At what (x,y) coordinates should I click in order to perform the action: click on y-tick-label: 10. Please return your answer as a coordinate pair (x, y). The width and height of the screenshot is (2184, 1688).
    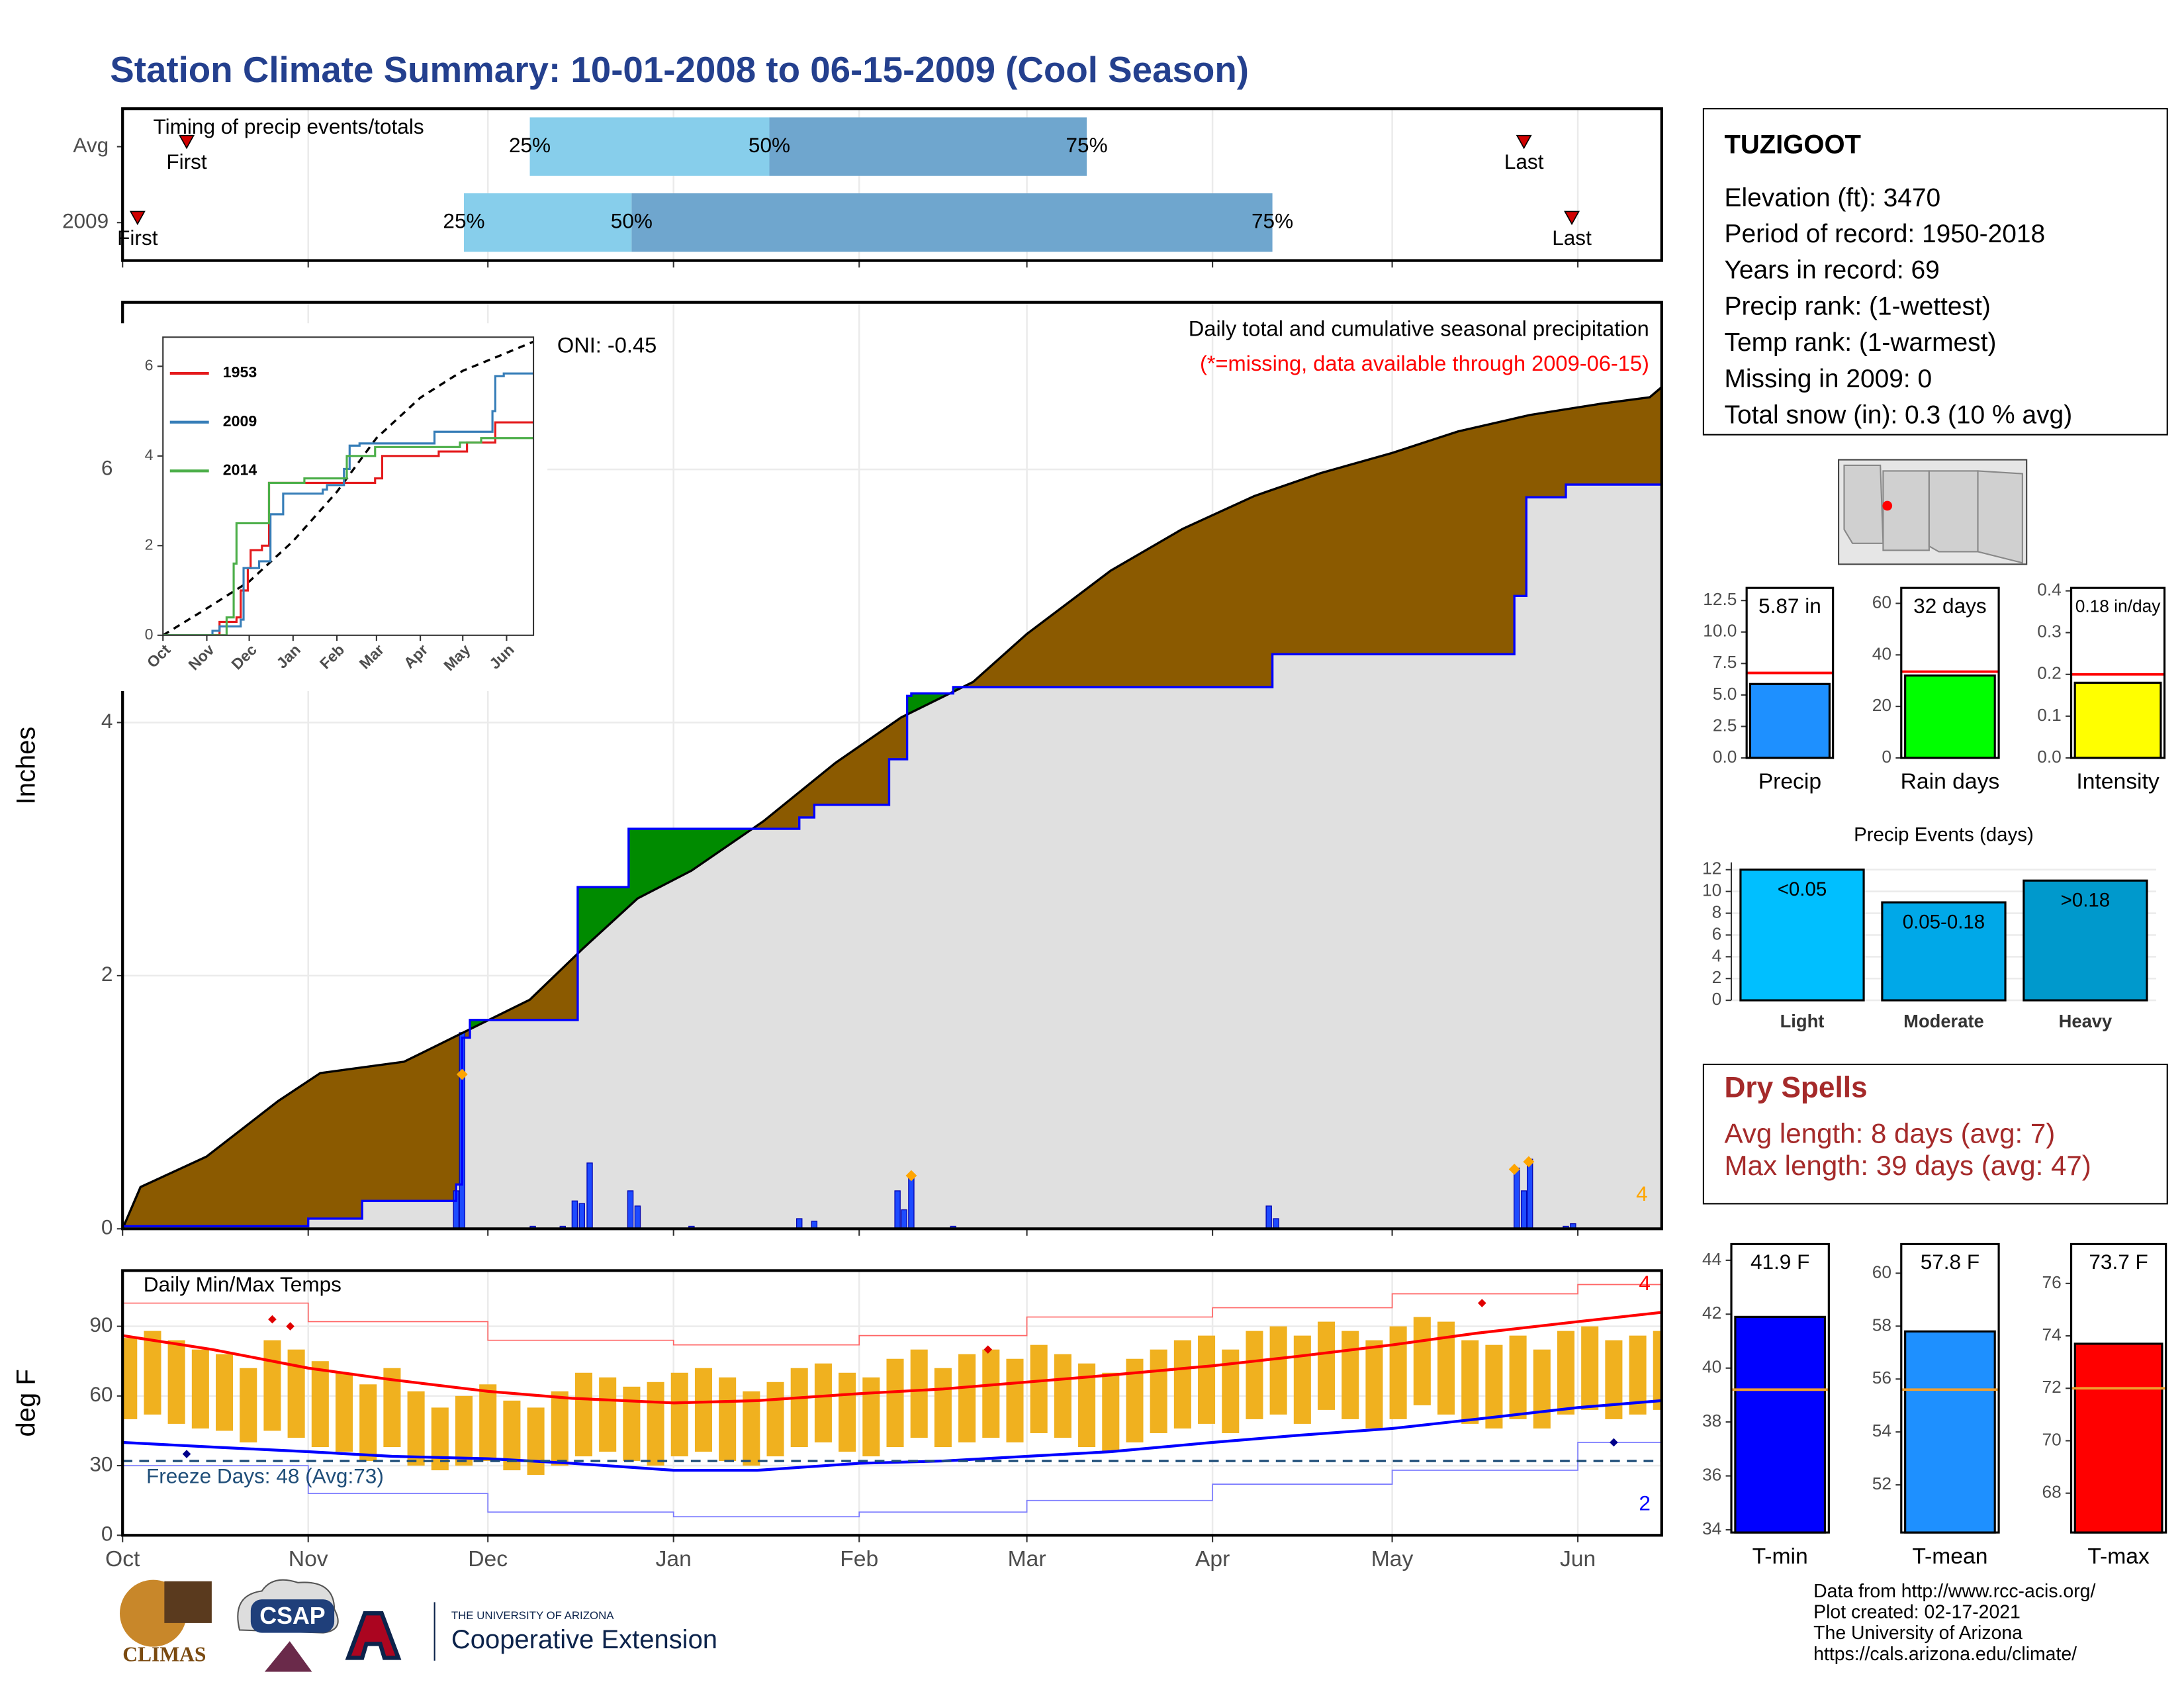
    Looking at the image, I should click on (1712, 890).